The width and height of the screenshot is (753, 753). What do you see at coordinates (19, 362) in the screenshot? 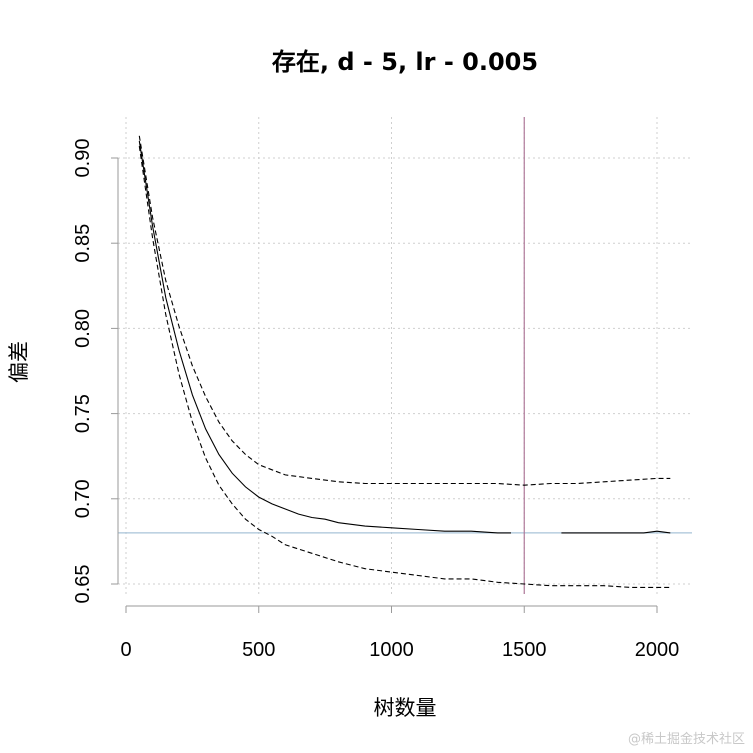
I see `y-axis-label: 偏差` at bounding box center [19, 362].